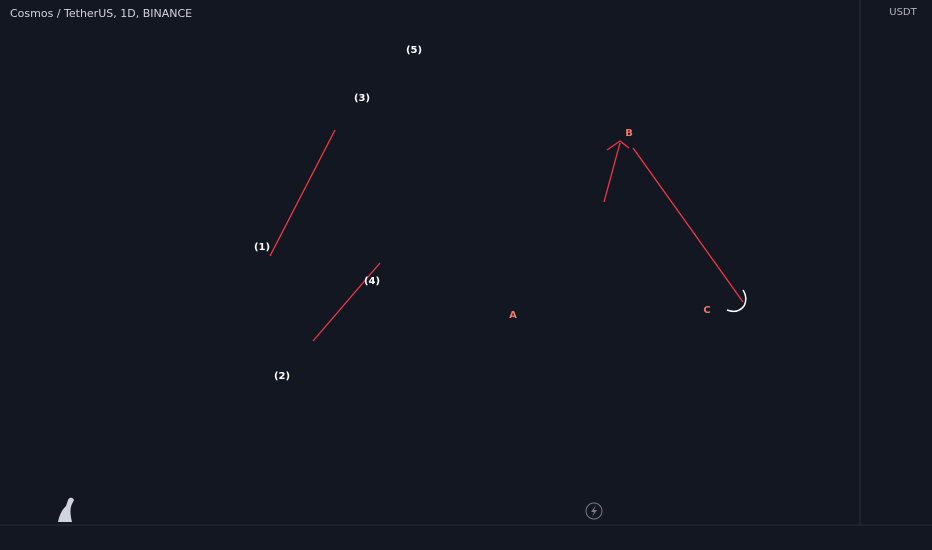 This screenshot has width=932, height=550. Describe the element at coordinates (372, 281) in the screenshot. I see `wave-label: (4)` at that location.